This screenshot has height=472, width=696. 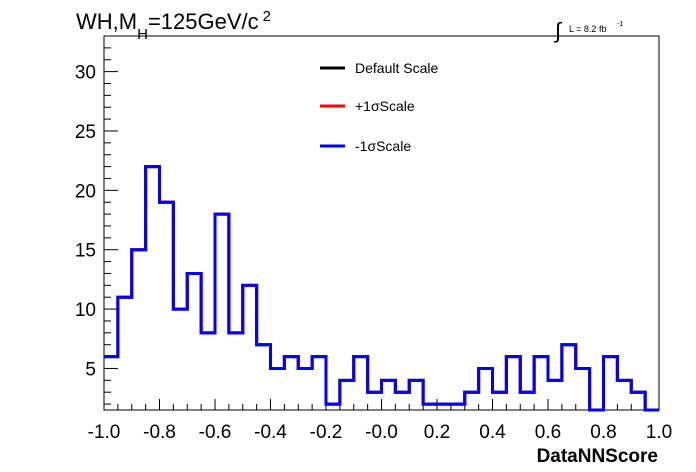 What do you see at coordinates (437, 432) in the screenshot?
I see `x-tick-label: 0.2` at bounding box center [437, 432].